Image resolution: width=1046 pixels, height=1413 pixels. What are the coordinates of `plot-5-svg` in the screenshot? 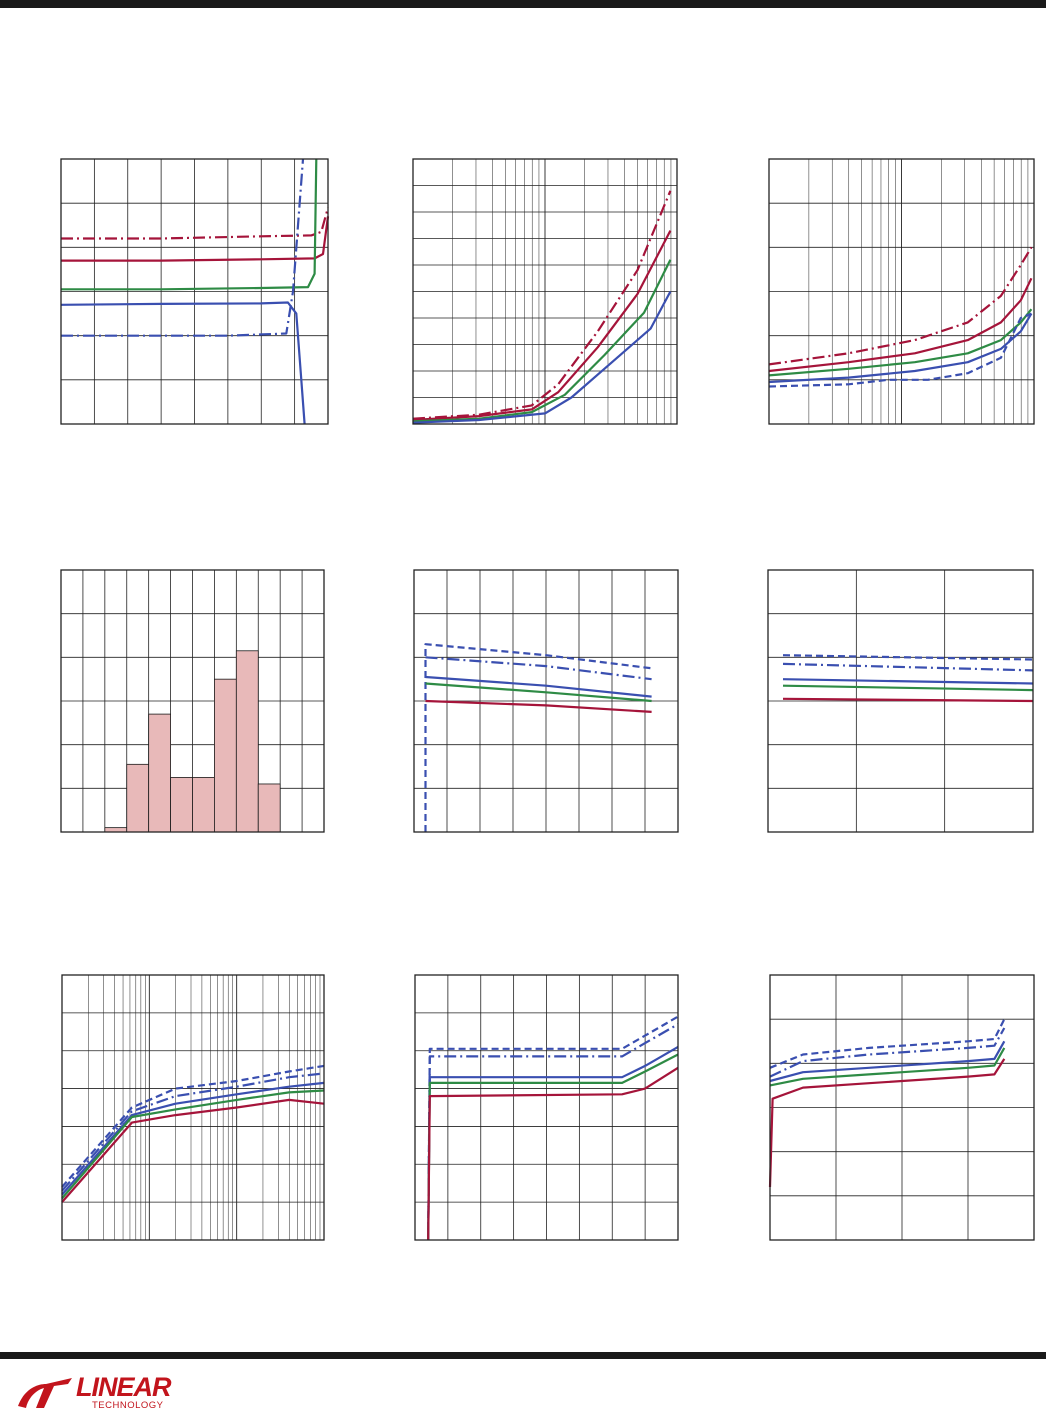 It's located at (546, 701).